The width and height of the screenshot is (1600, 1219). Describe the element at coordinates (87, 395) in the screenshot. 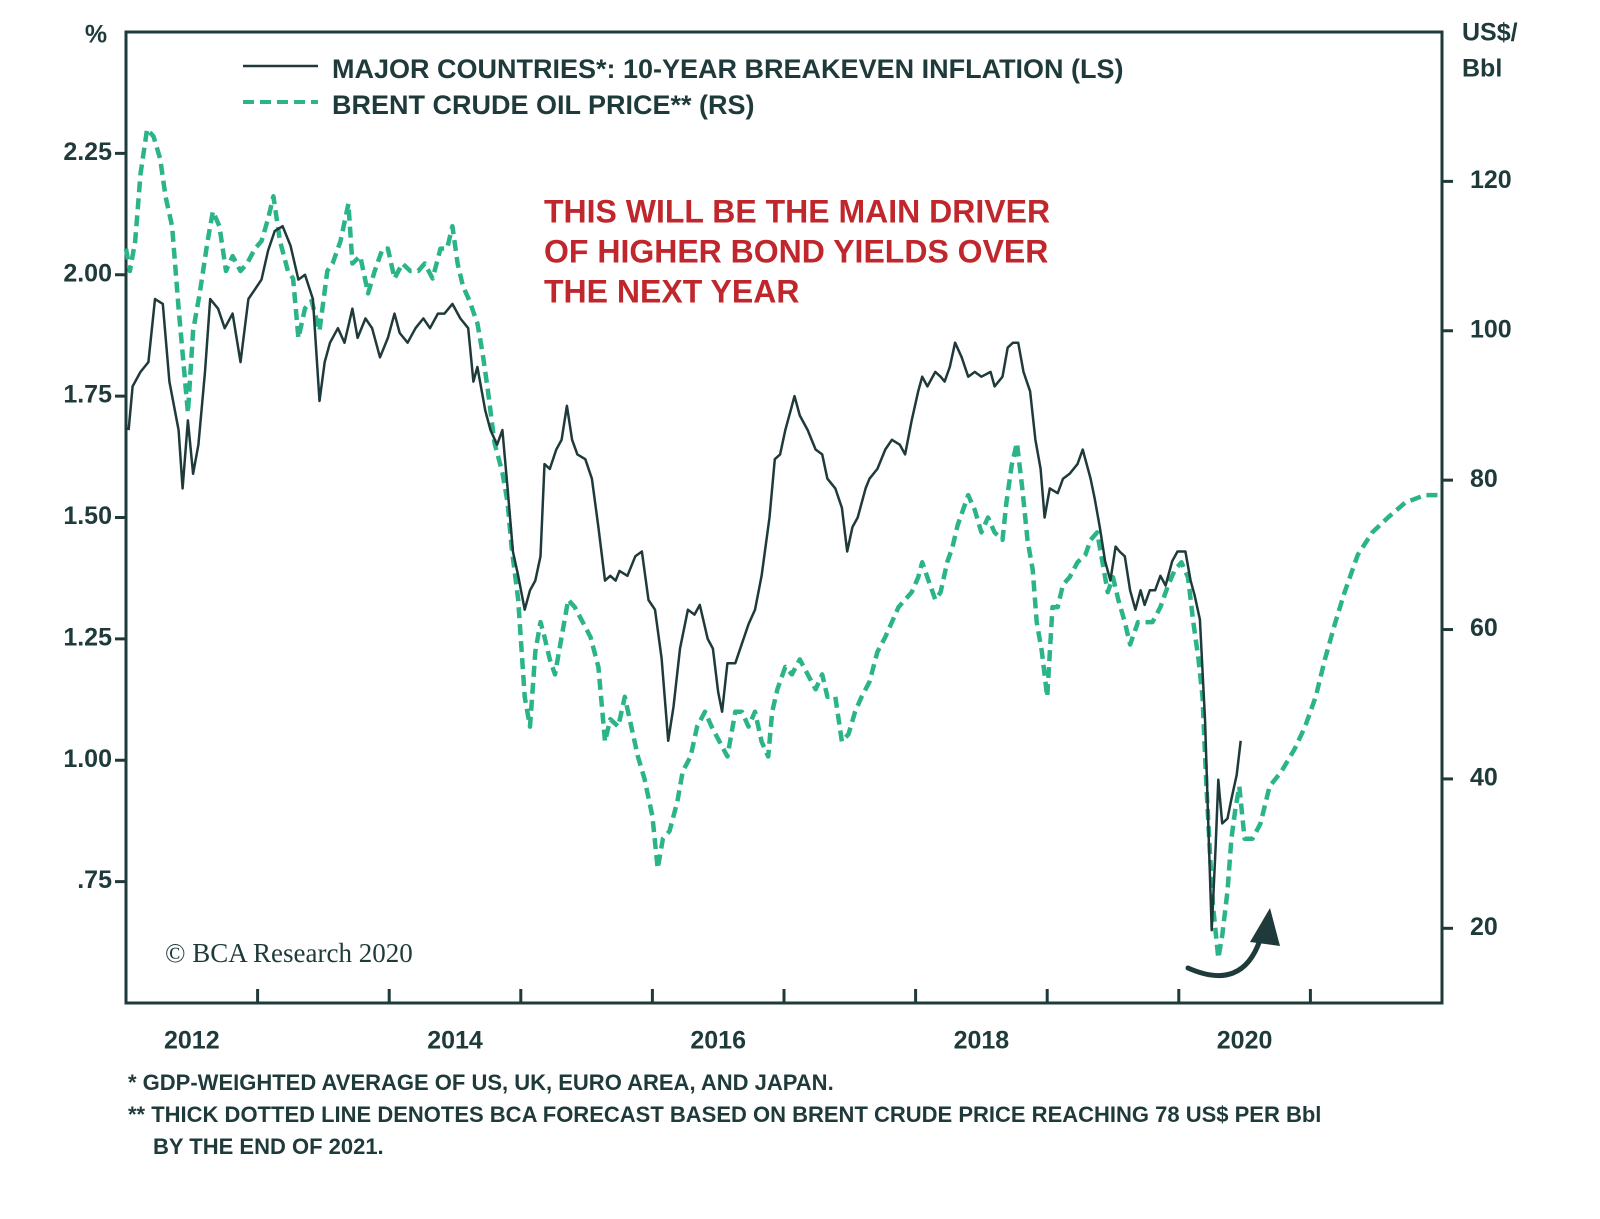

I see `y-tick-label: 1.75` at that location.